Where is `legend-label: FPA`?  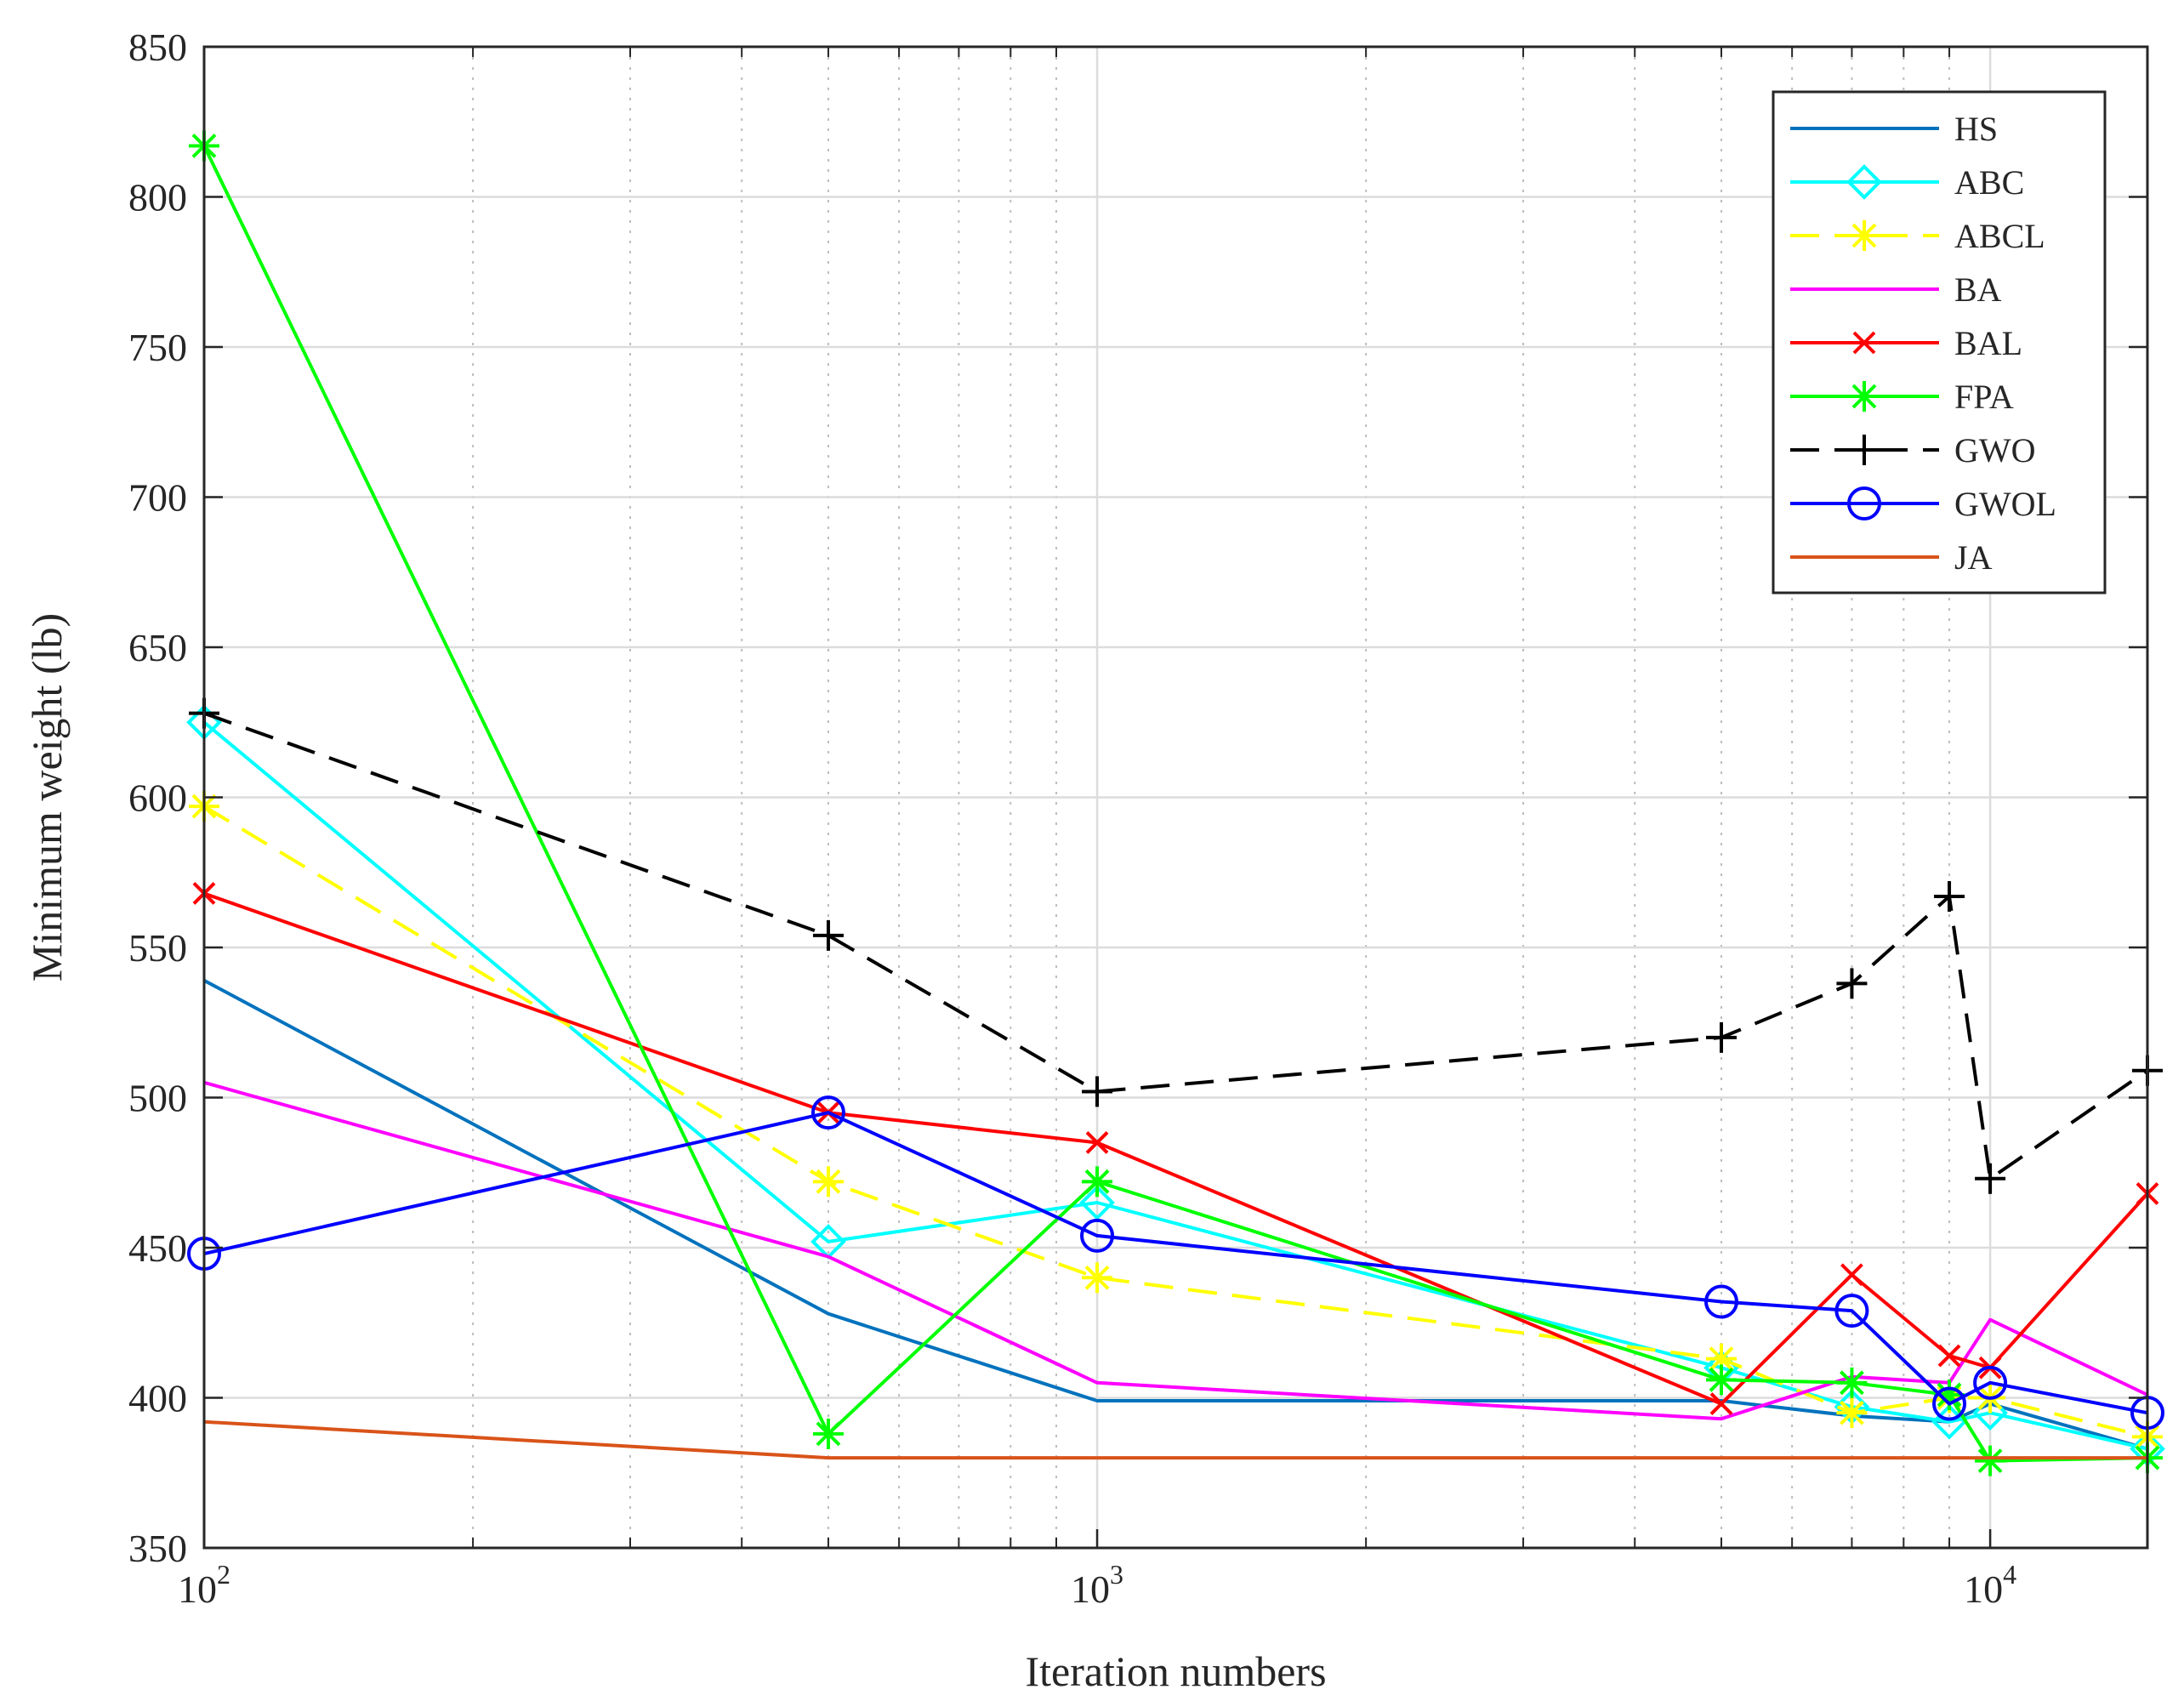 legend-label: FPA is located at coordinates (1984, 397).